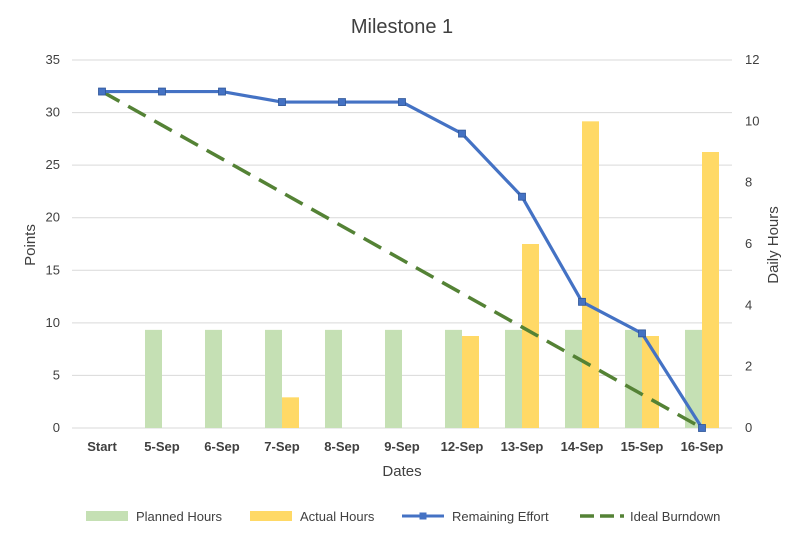 The width and height of the screenshot is (802, 541). Describe the element at coordinates (53, 217) in the screenshot. I see `left-tick-label: 20` at that location.